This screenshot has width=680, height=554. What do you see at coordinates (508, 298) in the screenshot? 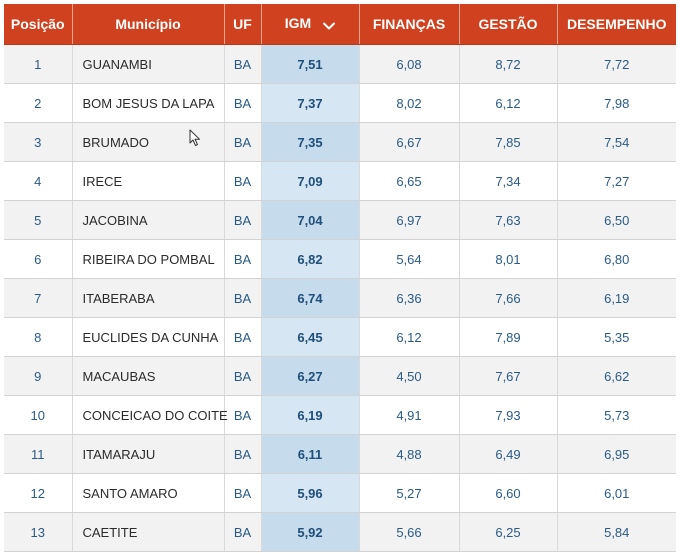
I see `cell-gestao: 7,66` at bounding box center [508, 298].